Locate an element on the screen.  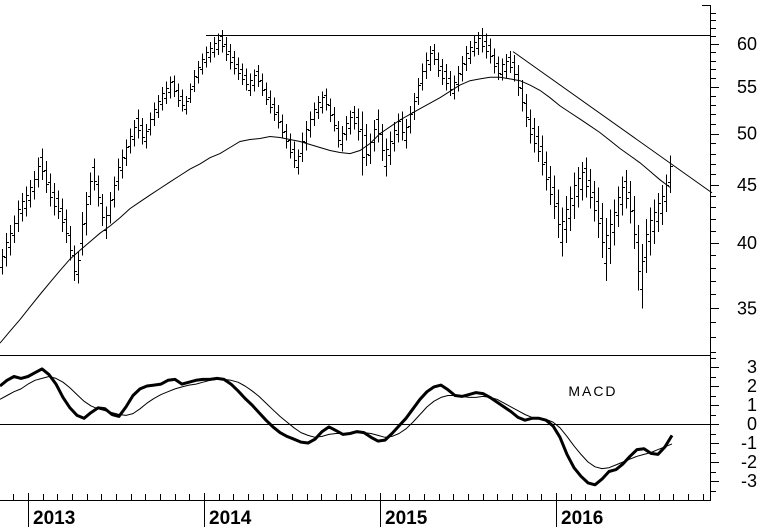
year-axis-label: 2016 is located at coordinates (582, 518).